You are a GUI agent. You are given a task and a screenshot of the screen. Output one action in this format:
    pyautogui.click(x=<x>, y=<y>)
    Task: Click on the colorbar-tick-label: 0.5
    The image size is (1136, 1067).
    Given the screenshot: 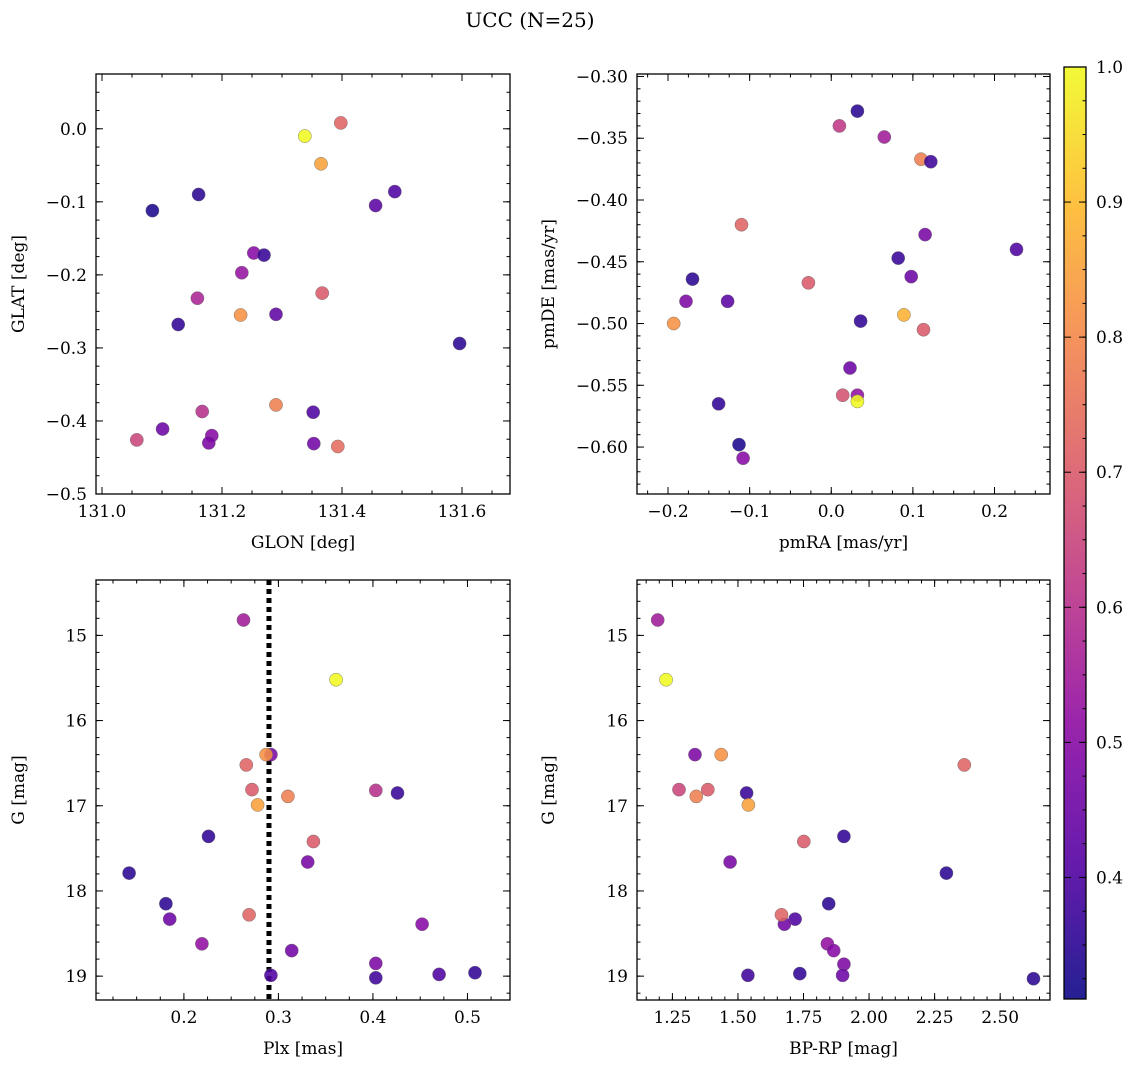 What is the action you would take?
    pyautogui.click(x=1109, y=743)
    